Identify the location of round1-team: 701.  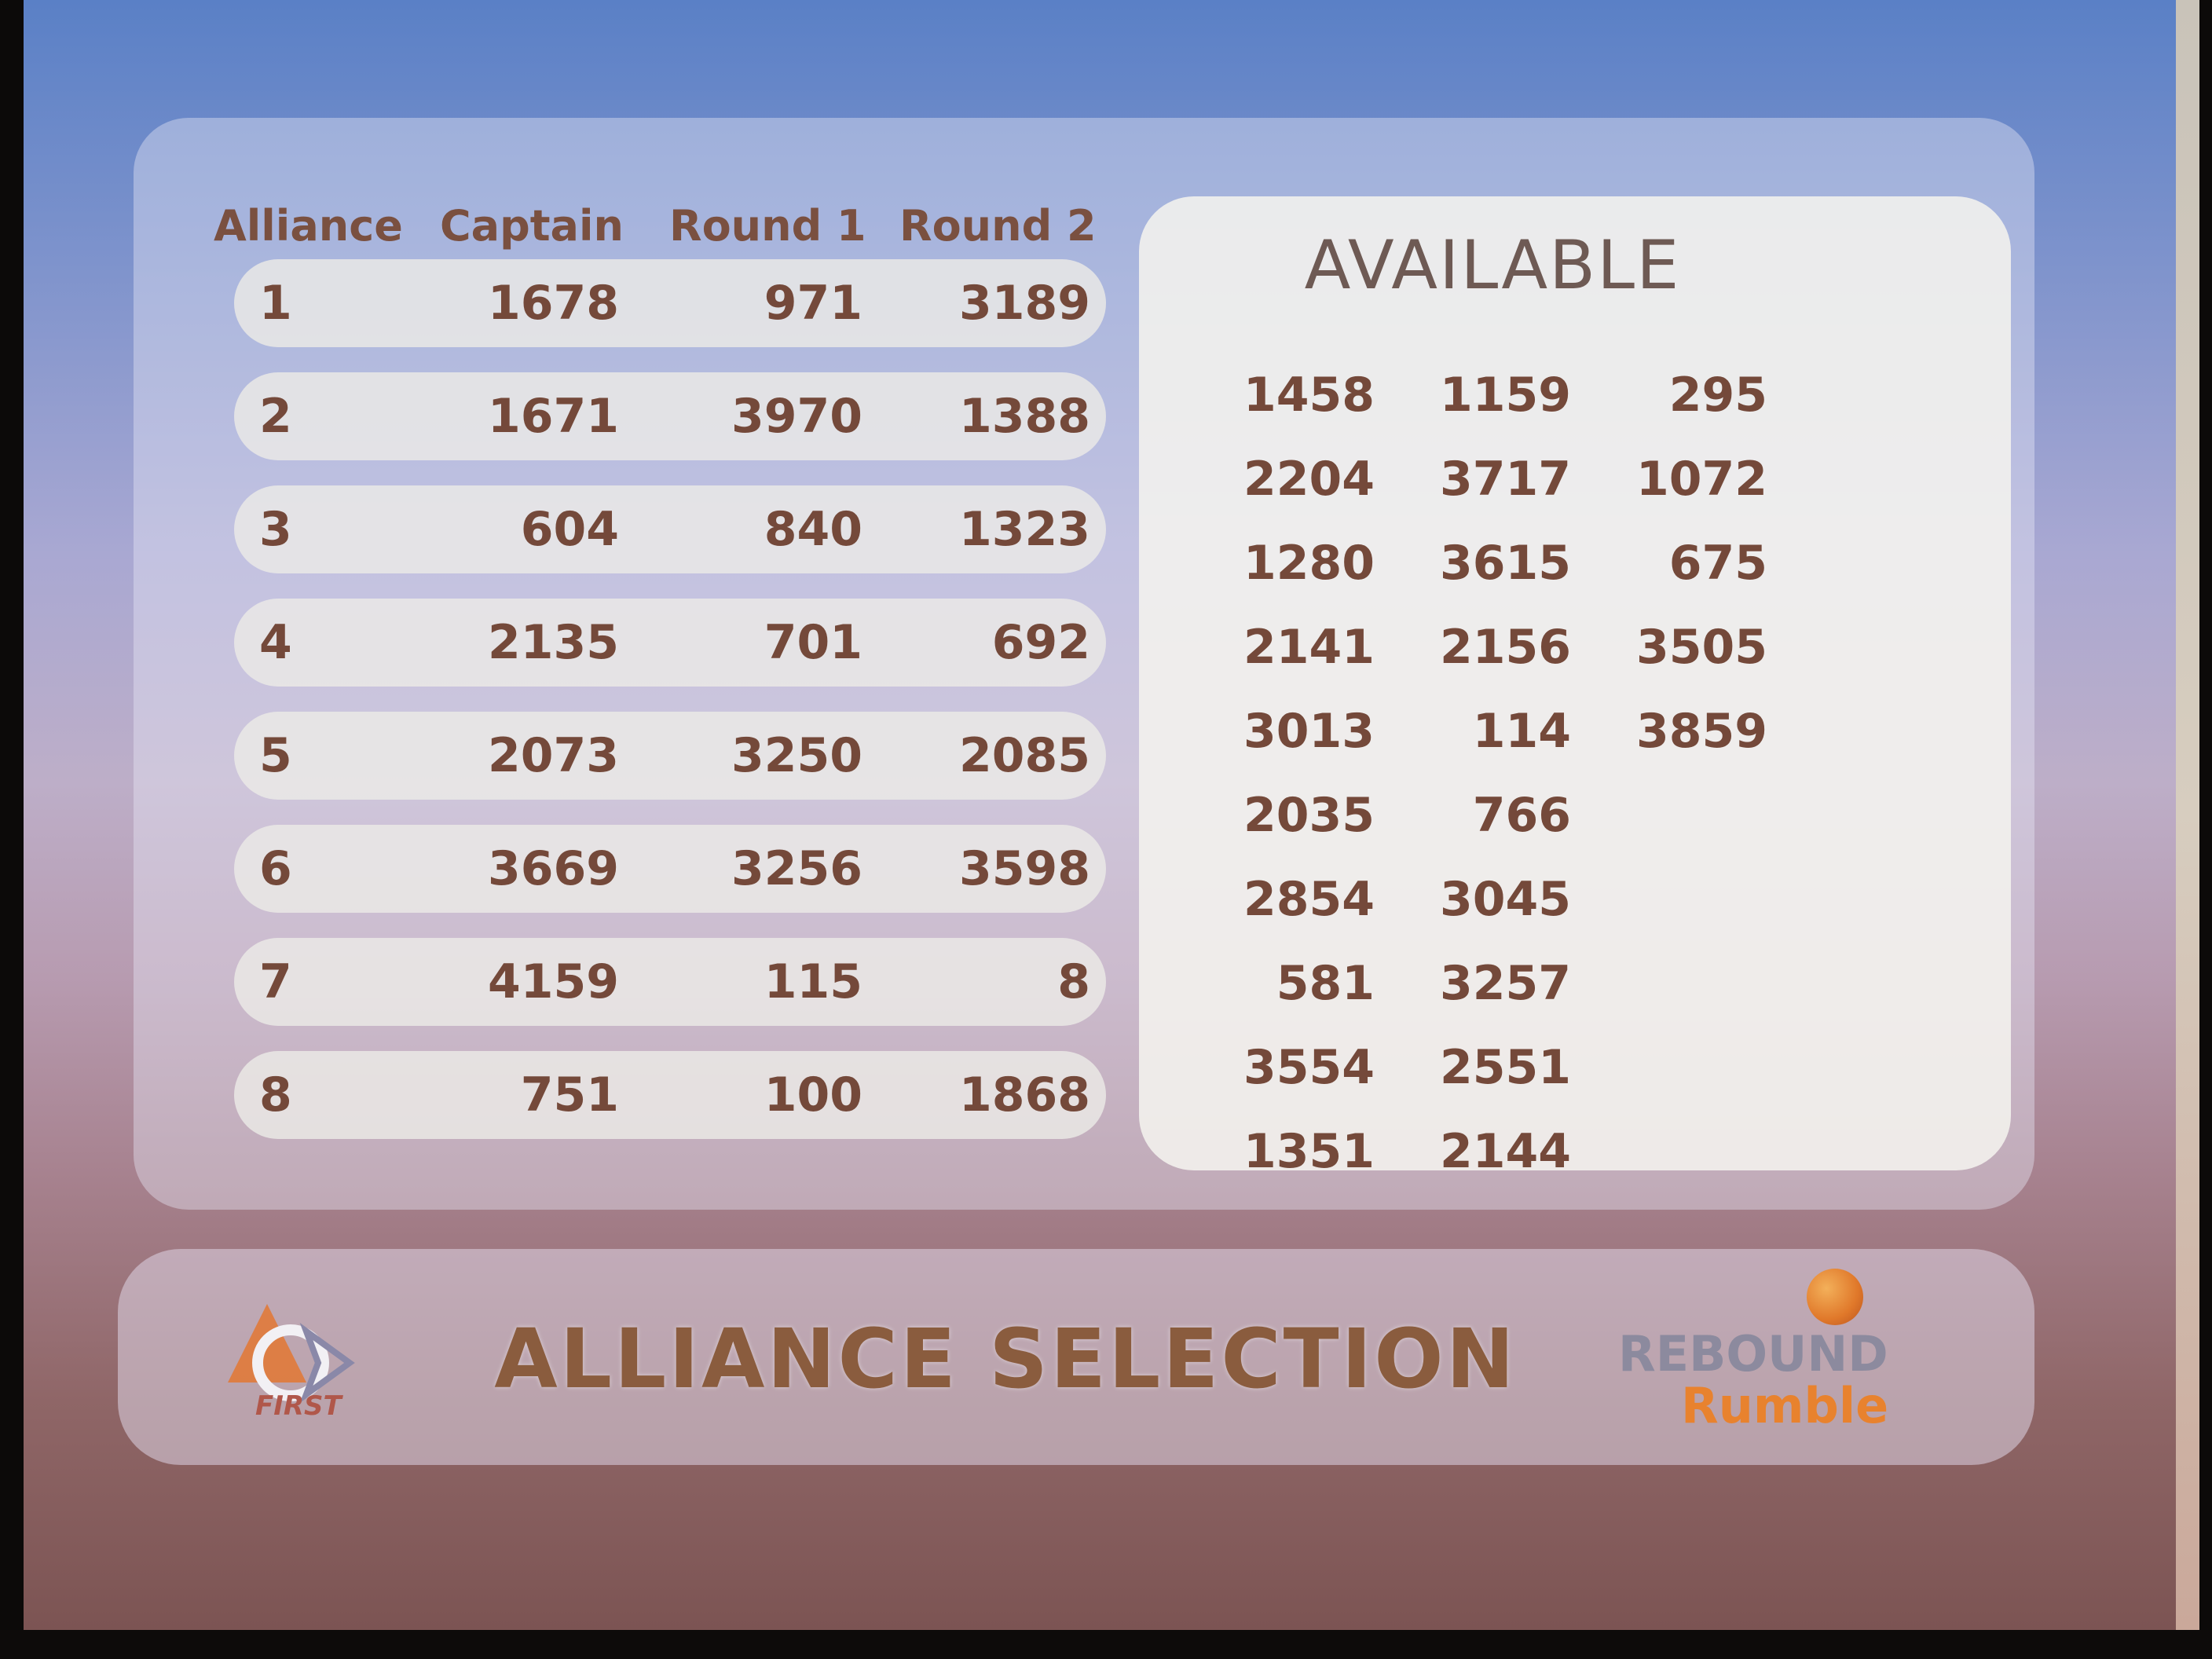
(813, 642).